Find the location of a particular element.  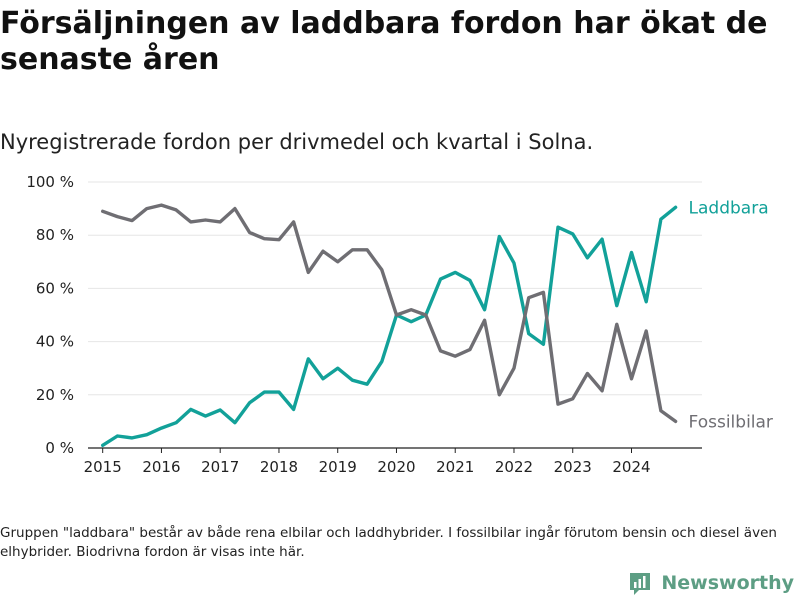

x-tick-label: 2019 is located at coordinates (338, 467).